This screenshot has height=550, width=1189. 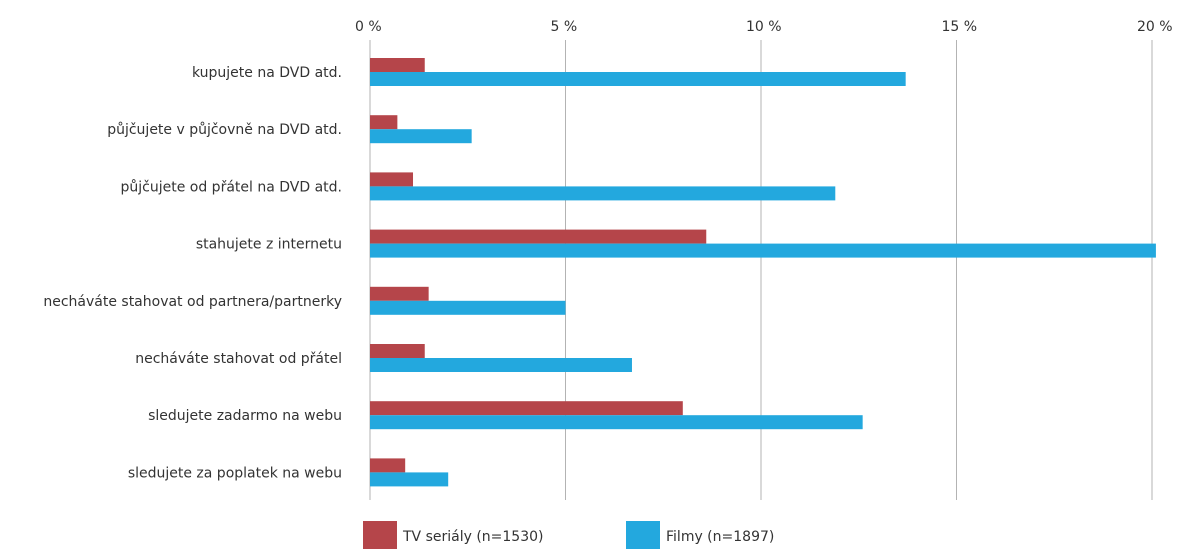 What do you see at coordinates (960, 27) in the screenshot?
I see `x-tick-label: 15 %` at bounding box center [960, 27].